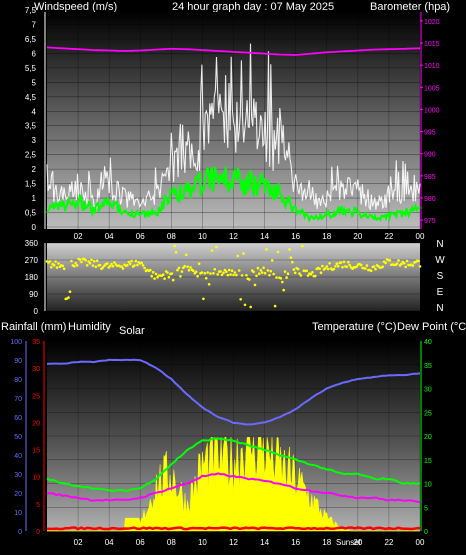 This screenshot has height=555, width=466. What do you see at coordinates (428, 413) in the screenshot?
I see `temperature-tick-label: 25` at bounding box center [428, 413].